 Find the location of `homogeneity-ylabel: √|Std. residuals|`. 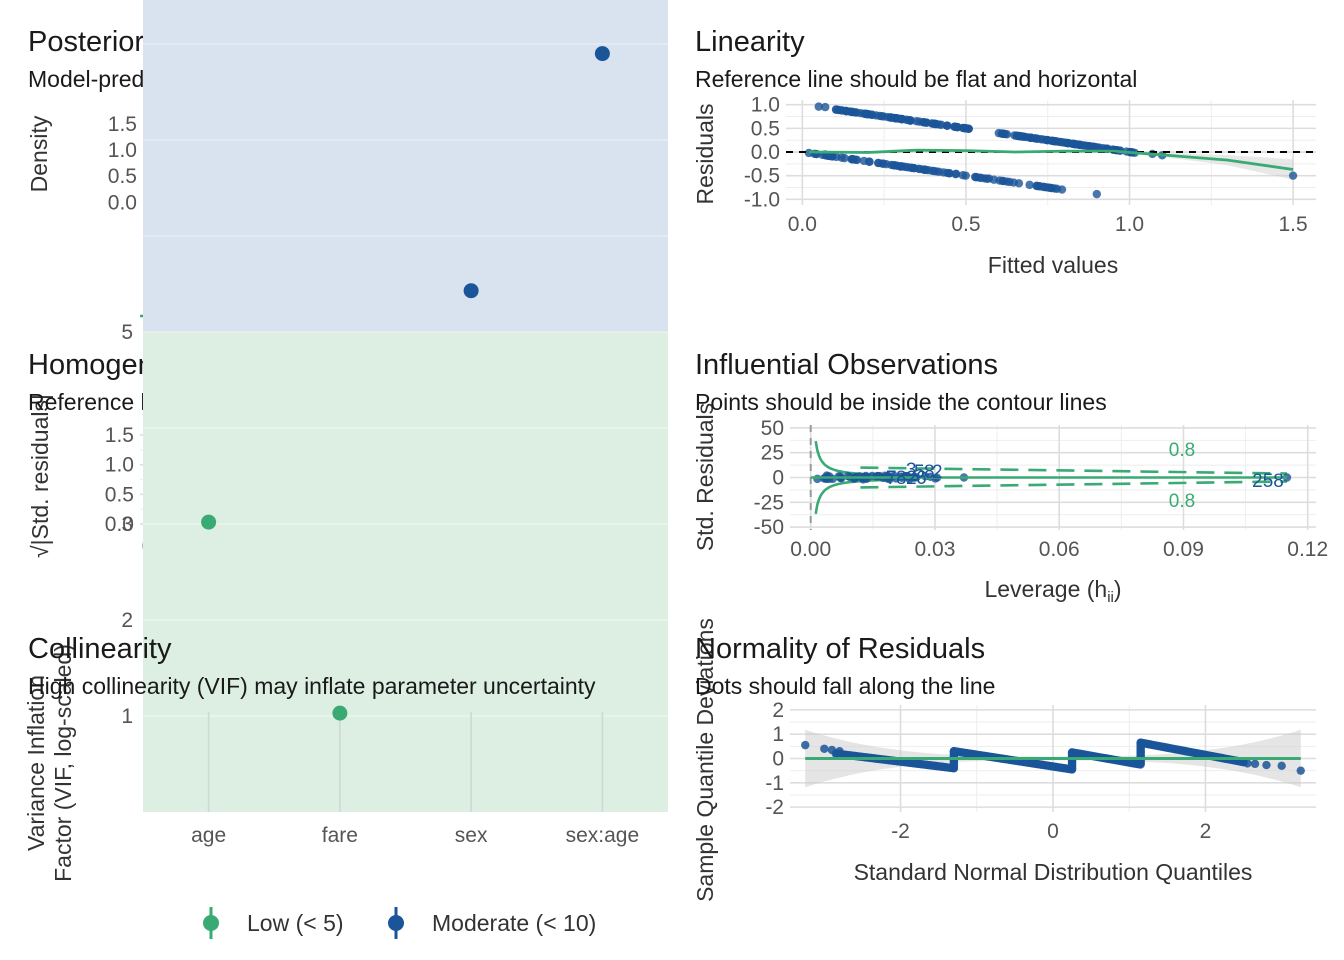

homogeneity-ylabel: √|Std. residuals| is located at coordinates (40, 476).